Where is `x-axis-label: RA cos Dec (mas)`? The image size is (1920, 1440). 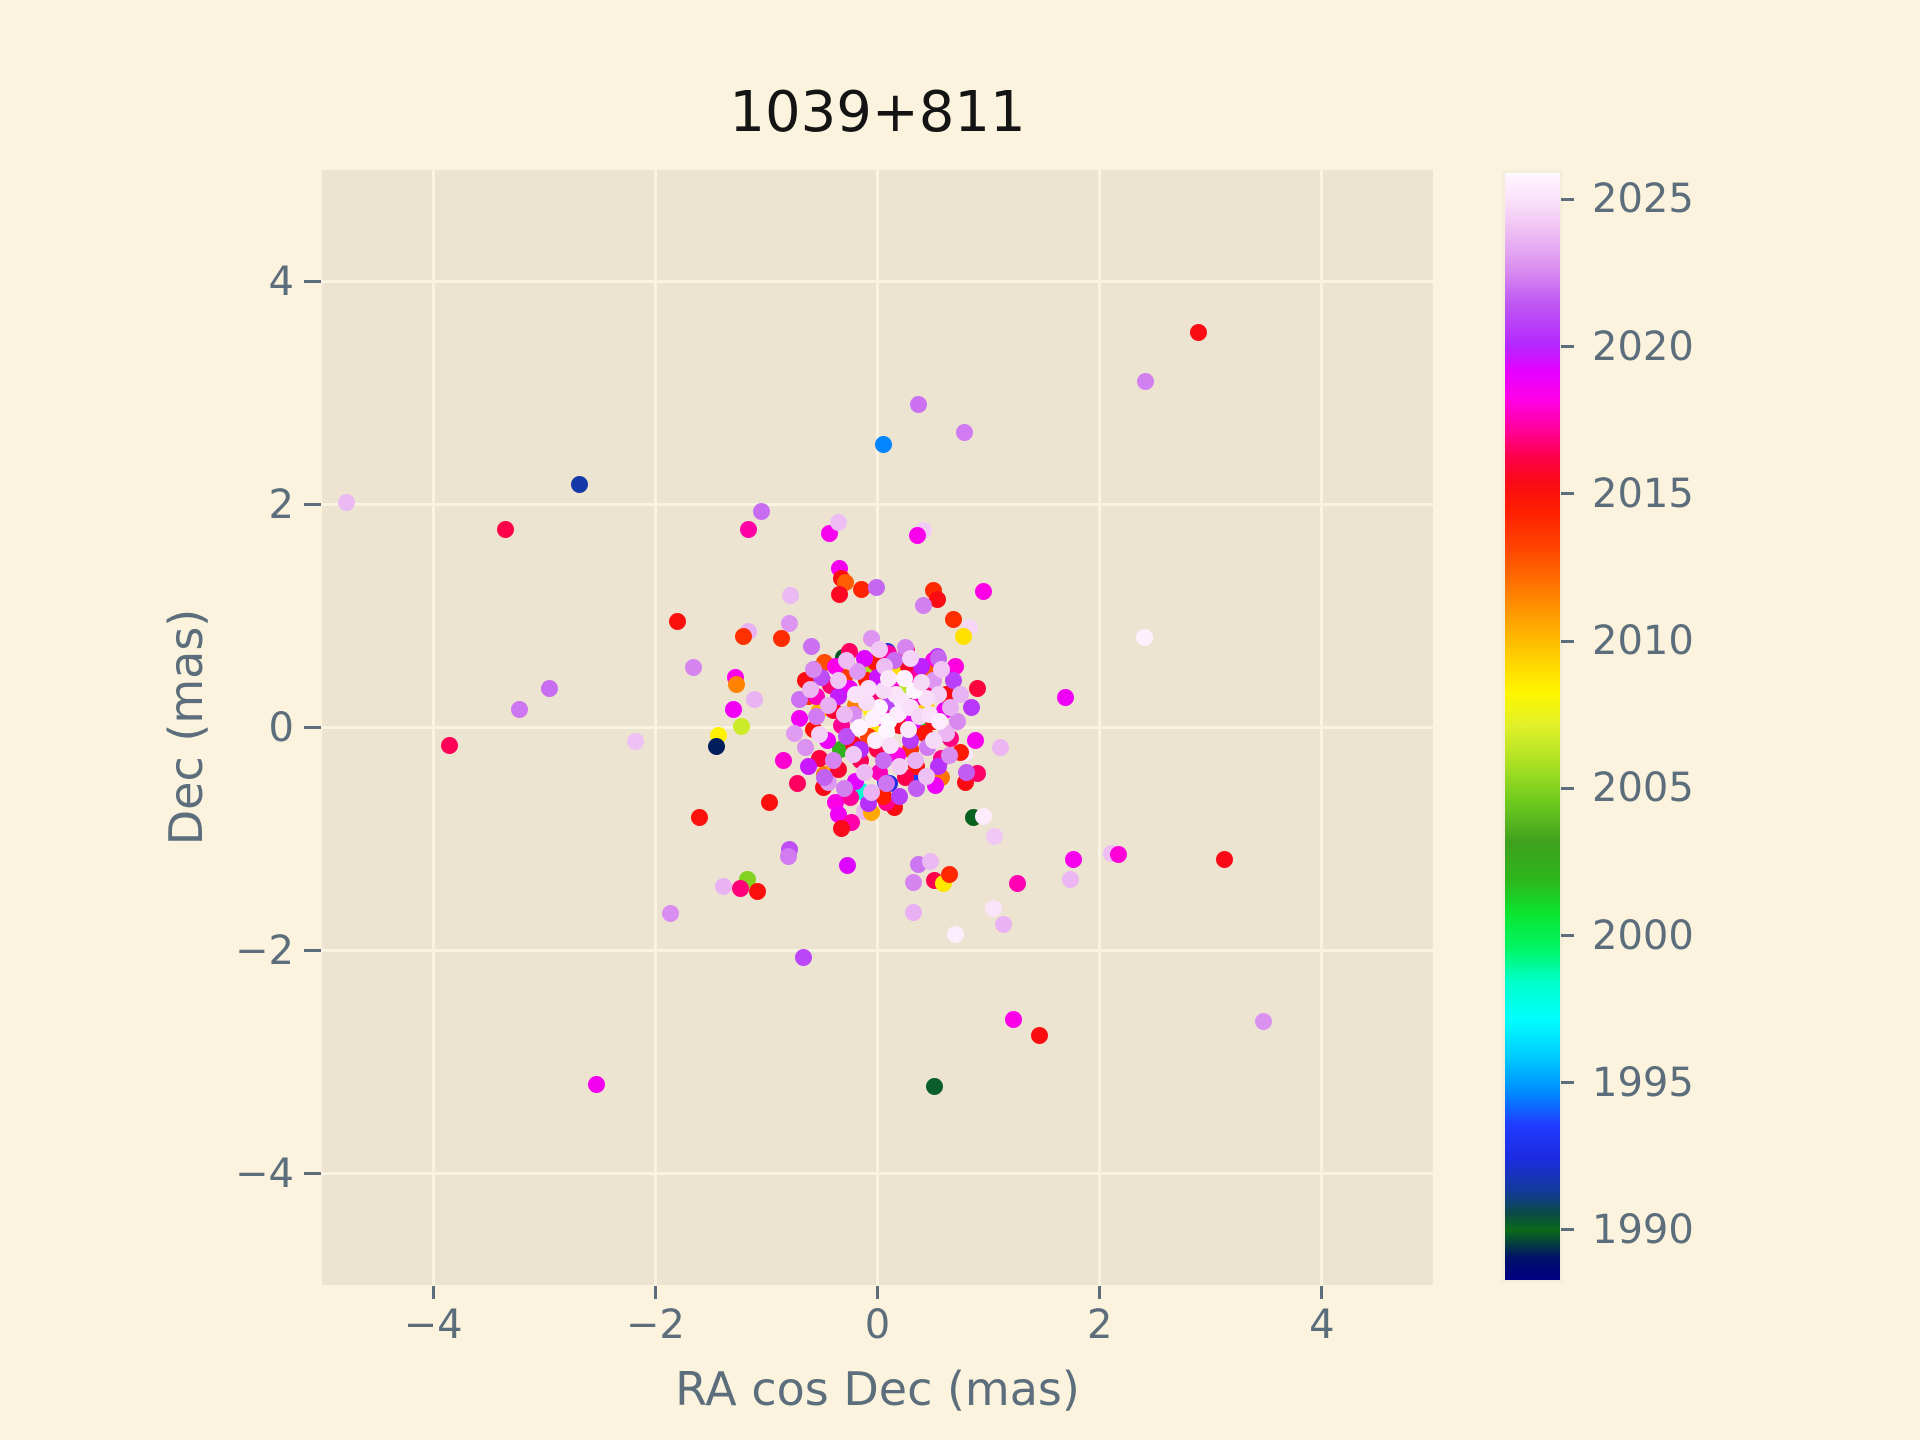 x-axis-label: RA cos Dec (mas) is located at coordinates (877, 1389).